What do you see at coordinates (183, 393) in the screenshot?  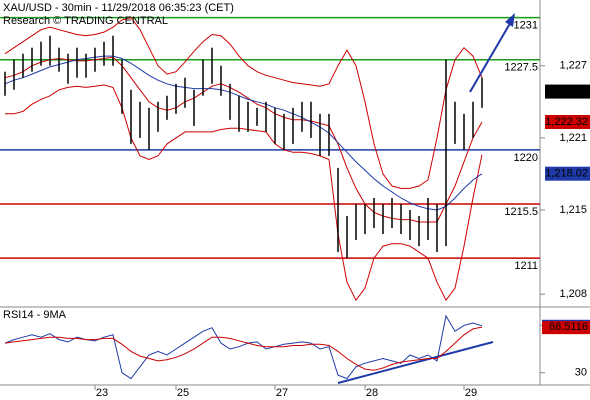 I see `x-tick-label: 25` at bounding box center [183, 393].